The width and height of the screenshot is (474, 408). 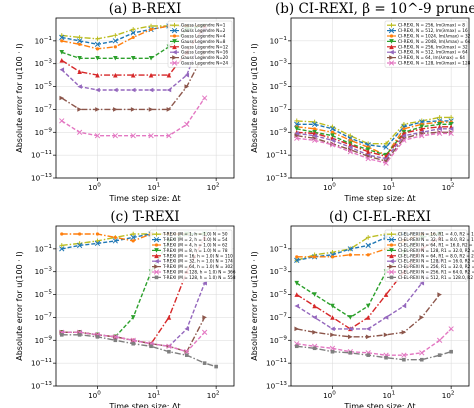 I want to click on y-axis-label: Absolute error for u(100 · I), so click(x=254, y=98).